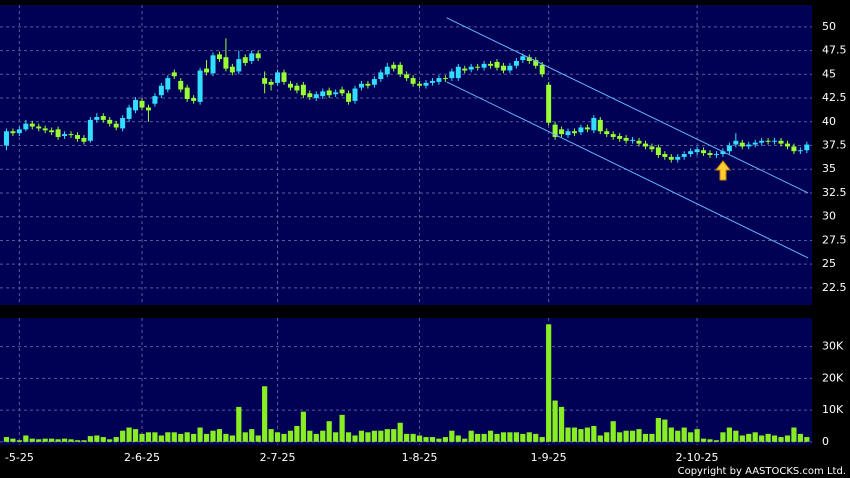  What do you see at coordinates (829, 263) in the screenshot?
I see `y-tick-label: 25` at bounding box center [829, 263].